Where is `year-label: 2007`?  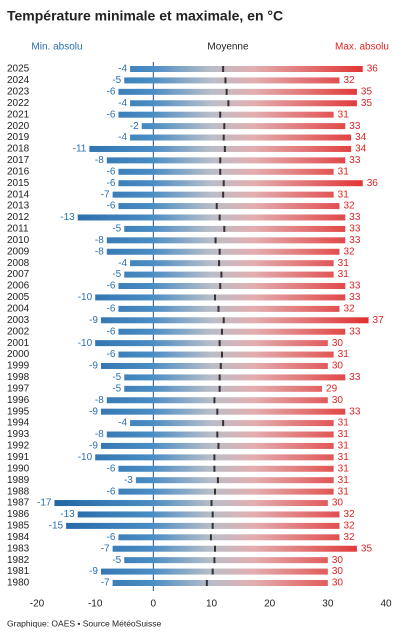
year-label: 2007 is located at coordinates (18, 274).